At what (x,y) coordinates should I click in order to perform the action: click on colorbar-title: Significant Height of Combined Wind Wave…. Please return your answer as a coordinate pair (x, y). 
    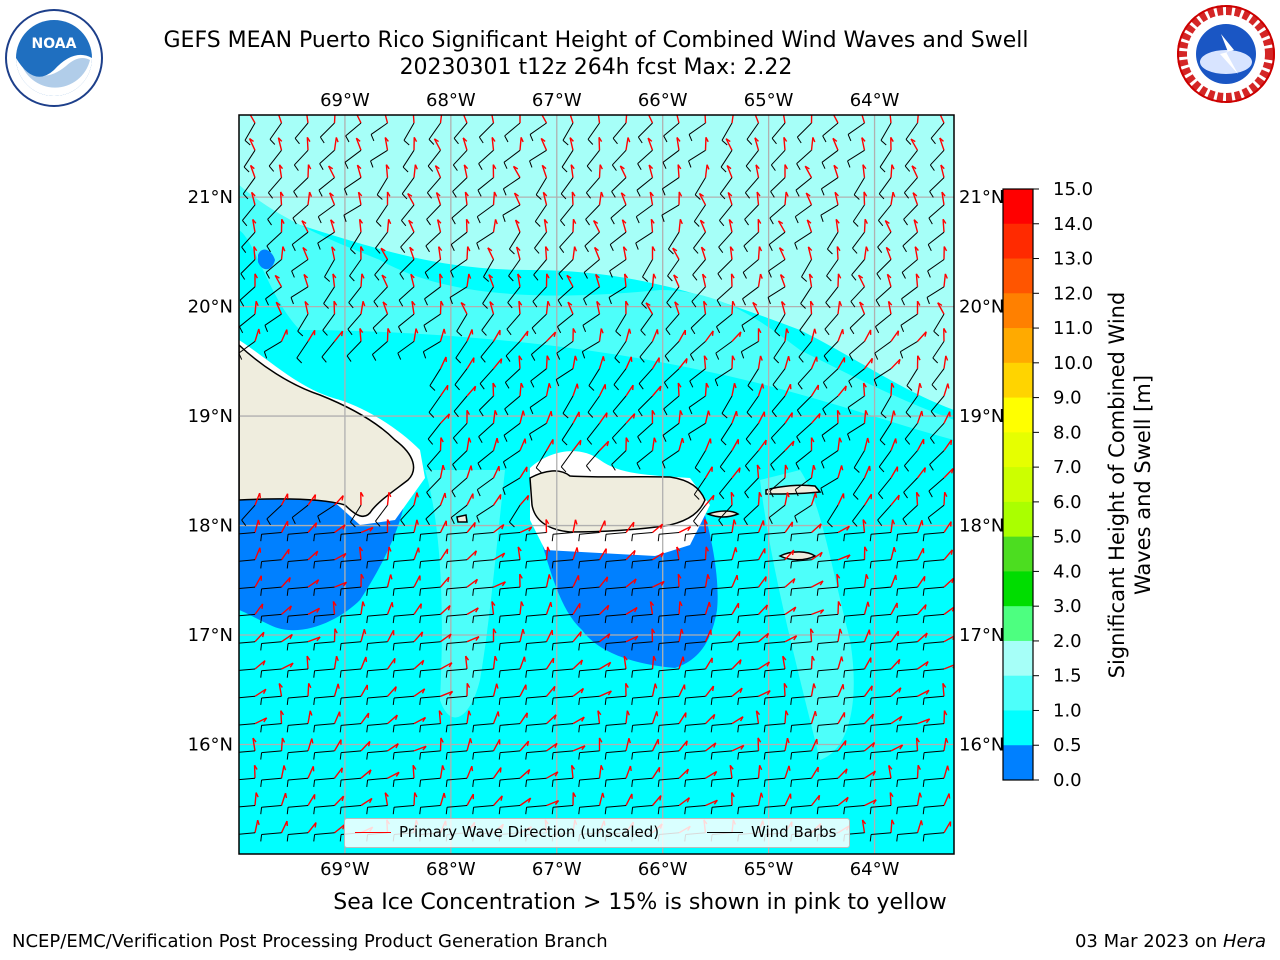
    Looking at the image, I should click on (1130, 485).